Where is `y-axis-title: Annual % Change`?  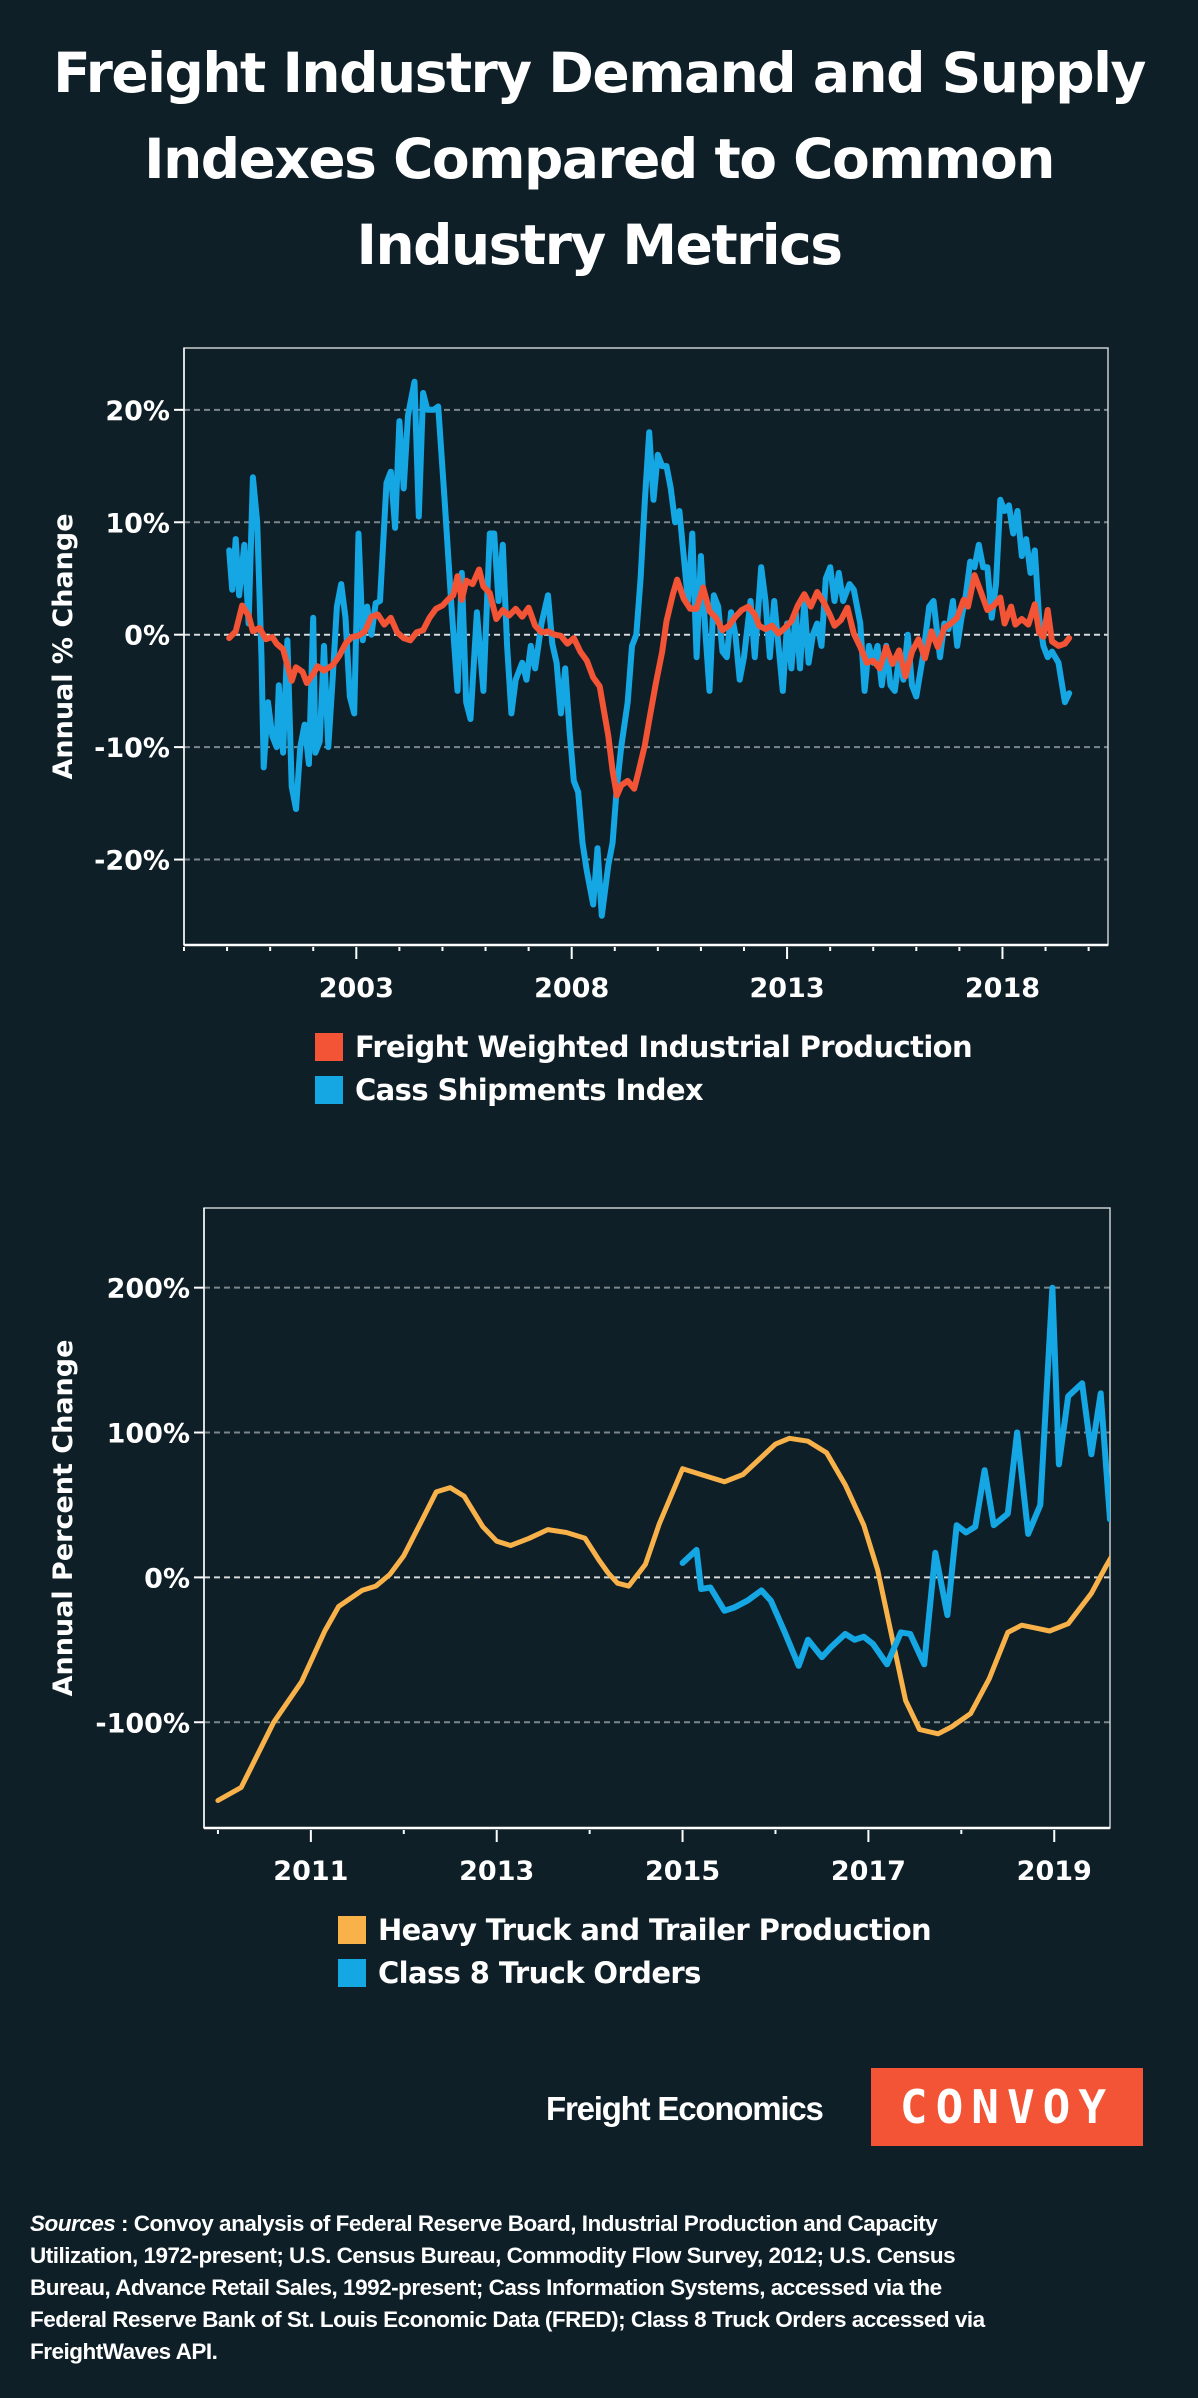 y-axis-title: Annual % Change is located at coordinates (63, 646).